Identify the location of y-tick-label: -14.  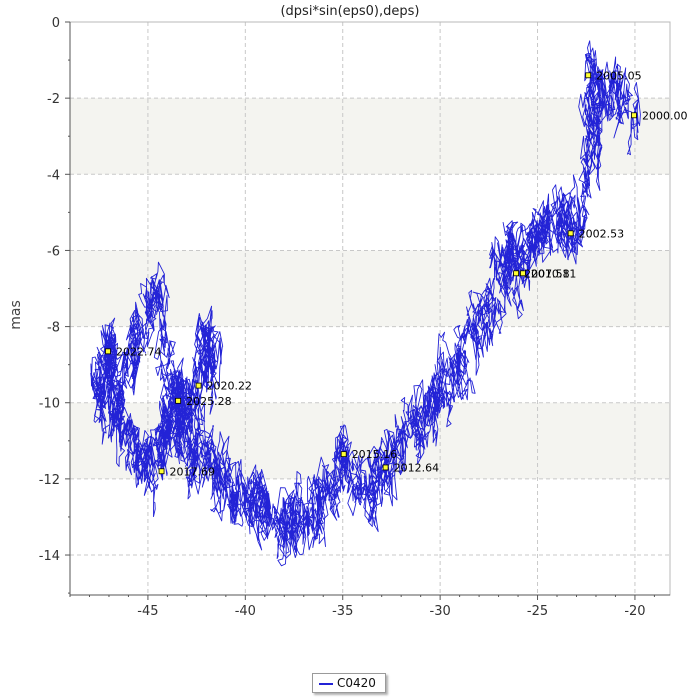
(49, 556).